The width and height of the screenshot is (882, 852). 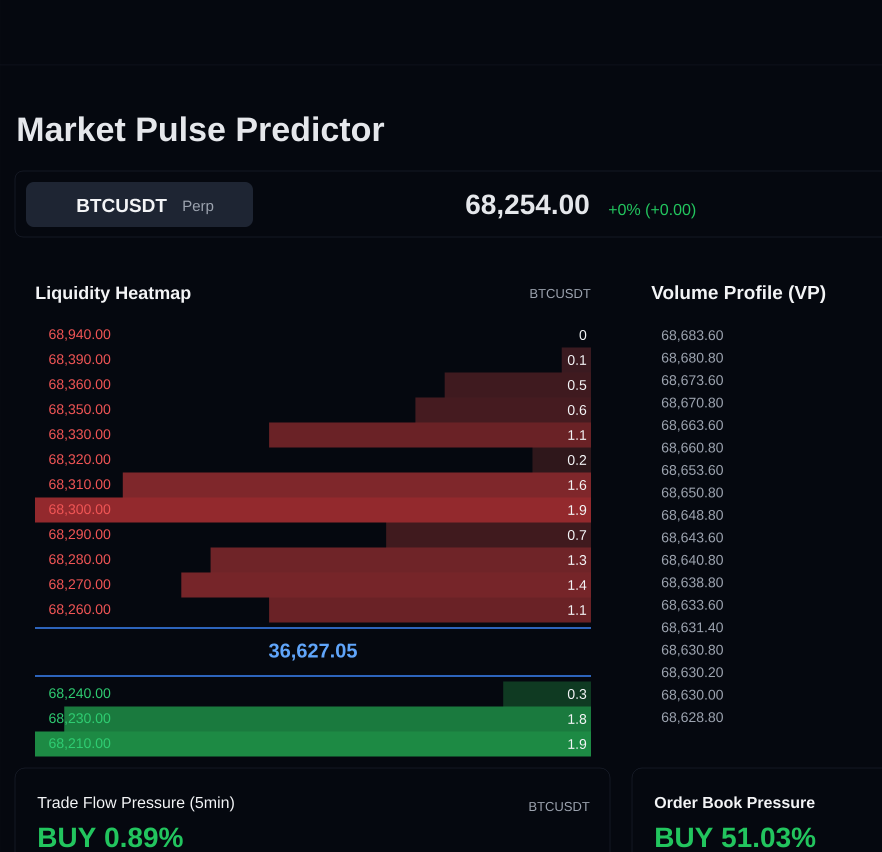 I want to click on text: 68,630.00, so click(x=692, y=696).